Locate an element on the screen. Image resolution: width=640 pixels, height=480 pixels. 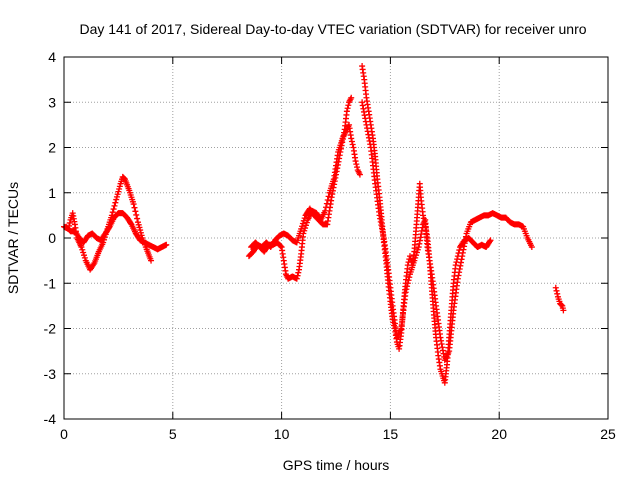
y-tick-label: -4 is located at coordinates (50, 419).